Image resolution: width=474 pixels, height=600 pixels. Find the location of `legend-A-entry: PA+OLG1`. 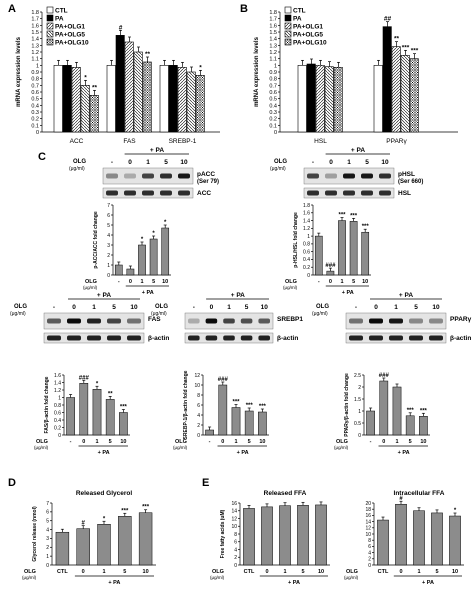

legend-A-entry: PA+OLG1 is located at coordinates (70, 27).